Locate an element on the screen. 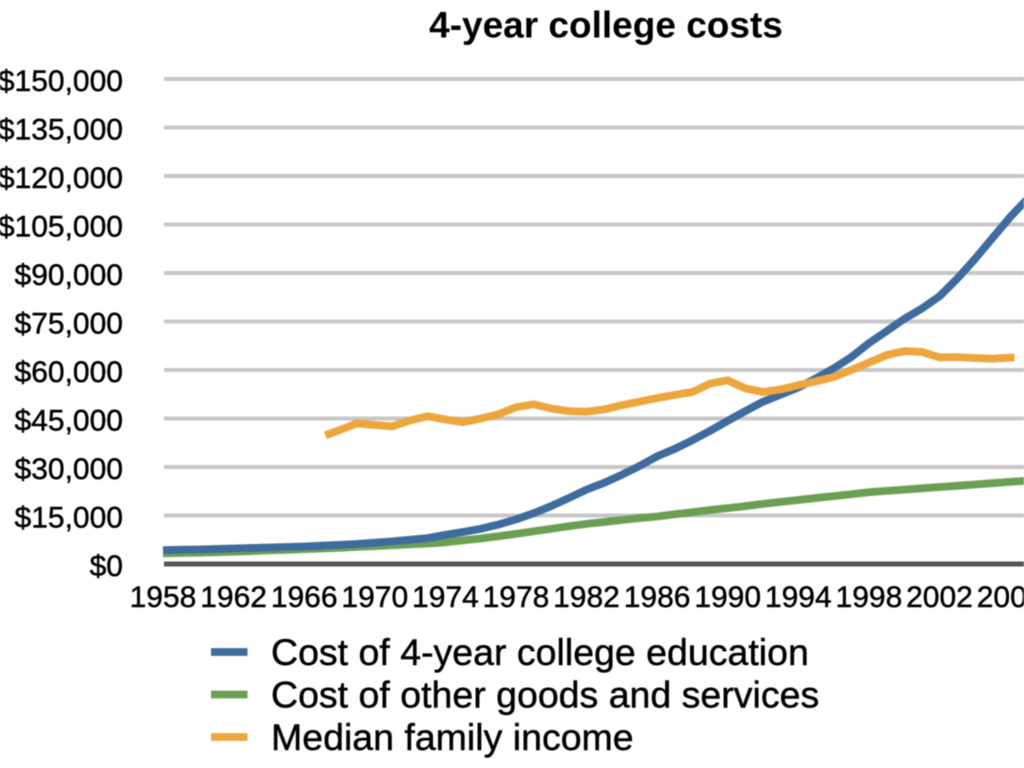 The width and height of the screenshot is (1024, 768). svg-text: 2006 is located at coordinates (1000, 597).